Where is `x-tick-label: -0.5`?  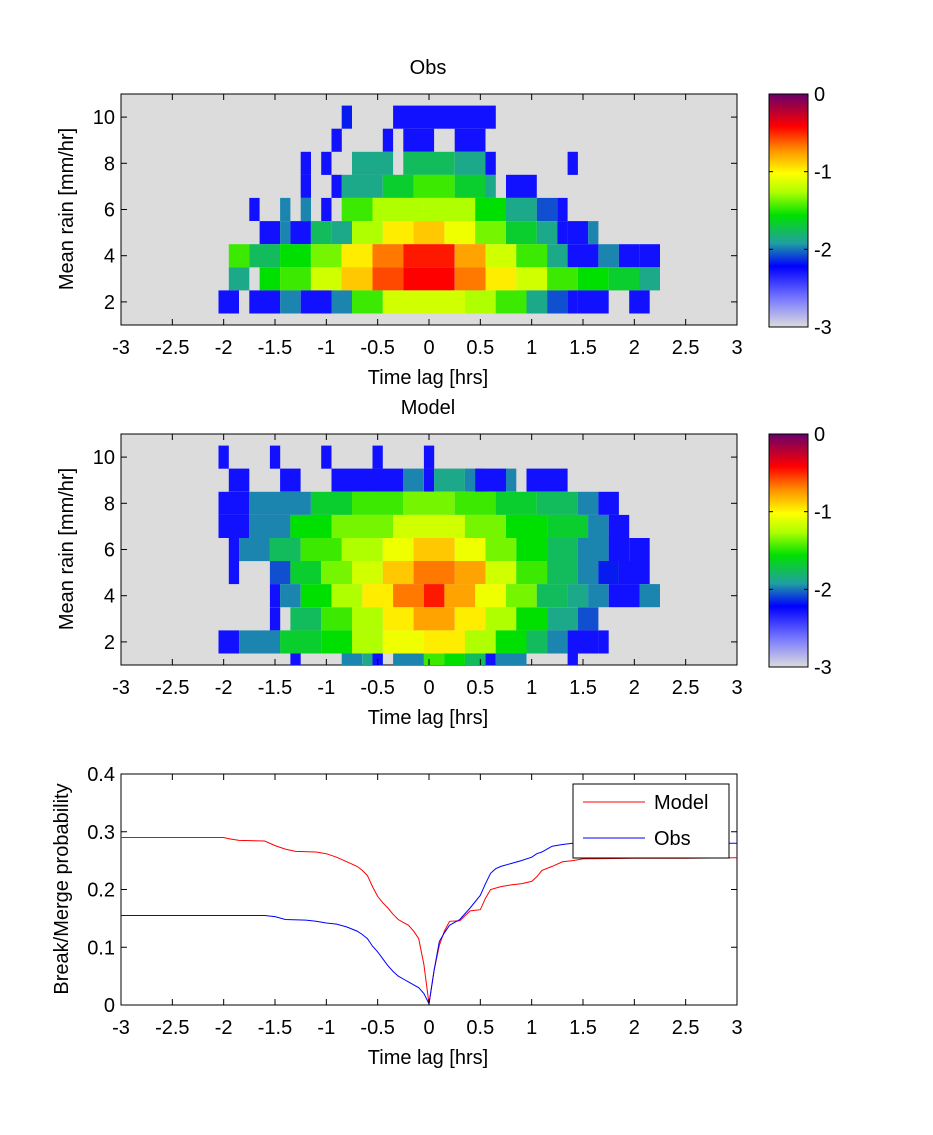 x-tick-label: -0.5 is located at coordinates (377, 688).